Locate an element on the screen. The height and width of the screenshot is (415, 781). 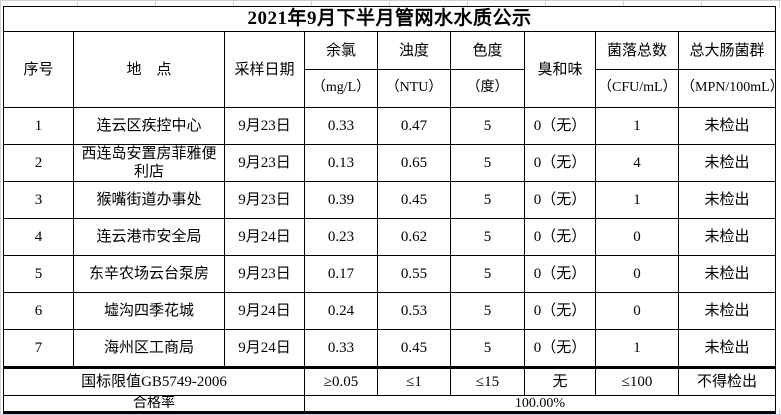
limit-color: ≤15 is located at coordinates (487, 381).